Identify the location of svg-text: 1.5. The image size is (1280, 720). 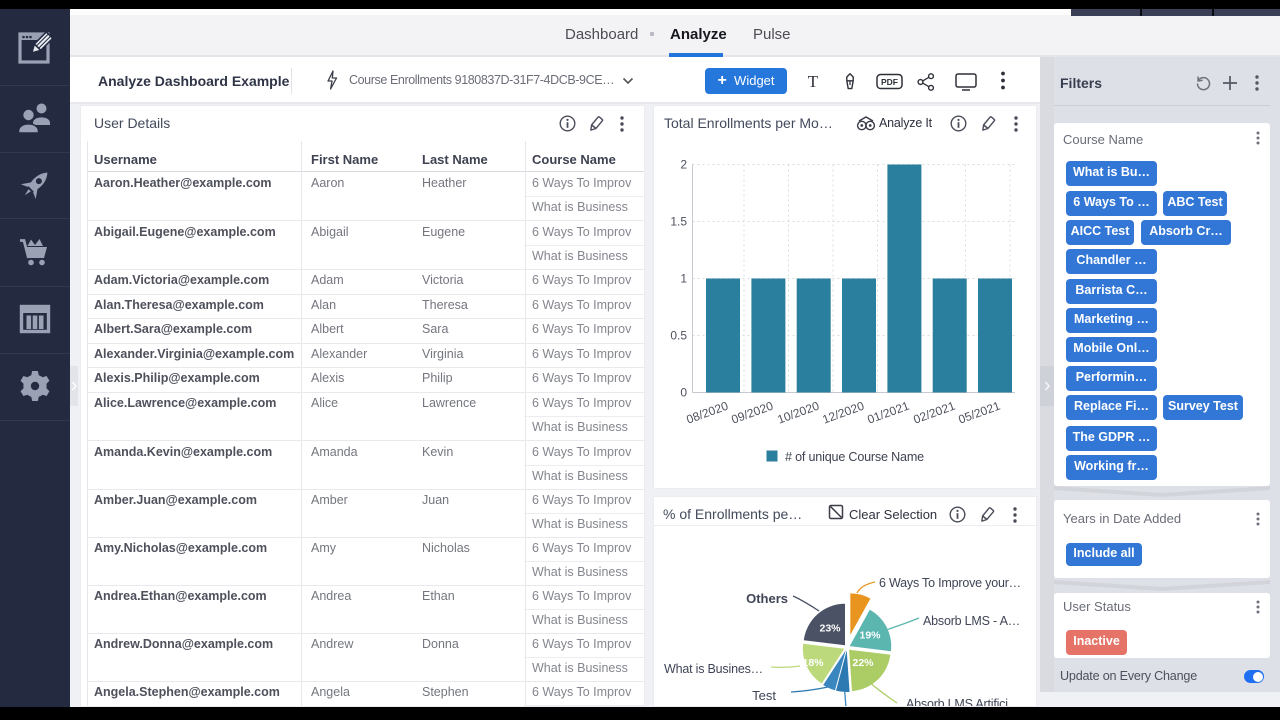
(678, 222).